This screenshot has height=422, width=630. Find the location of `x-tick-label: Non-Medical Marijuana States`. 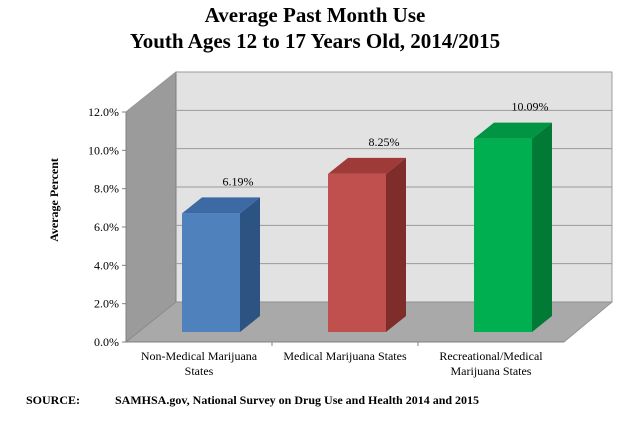

x-tick-label: Non-Medical Marijuana States is located at coordinates (199, 363).